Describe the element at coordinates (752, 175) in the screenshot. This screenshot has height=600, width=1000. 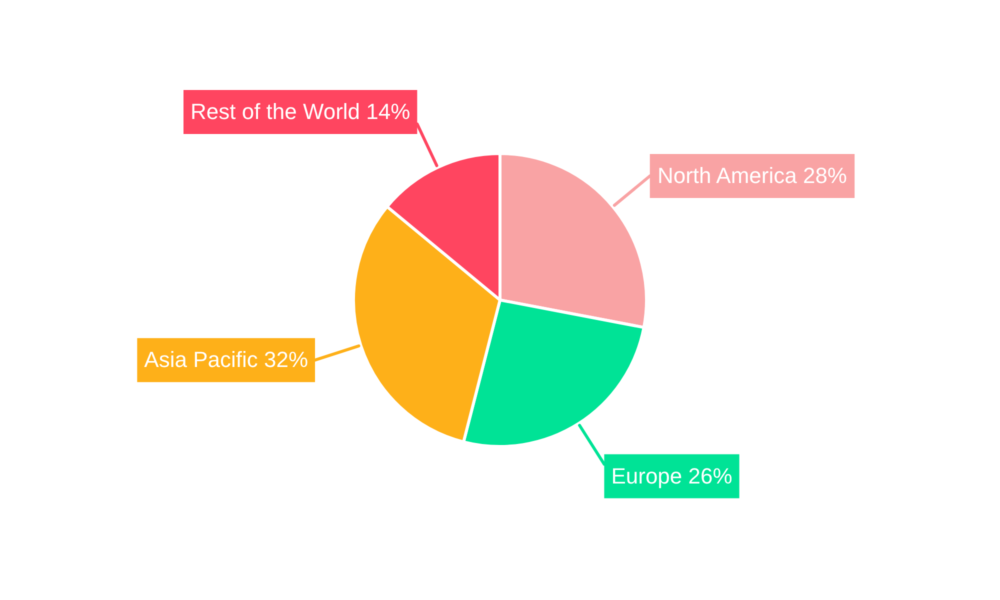
I see `slice-label: North America 28%` at that location.